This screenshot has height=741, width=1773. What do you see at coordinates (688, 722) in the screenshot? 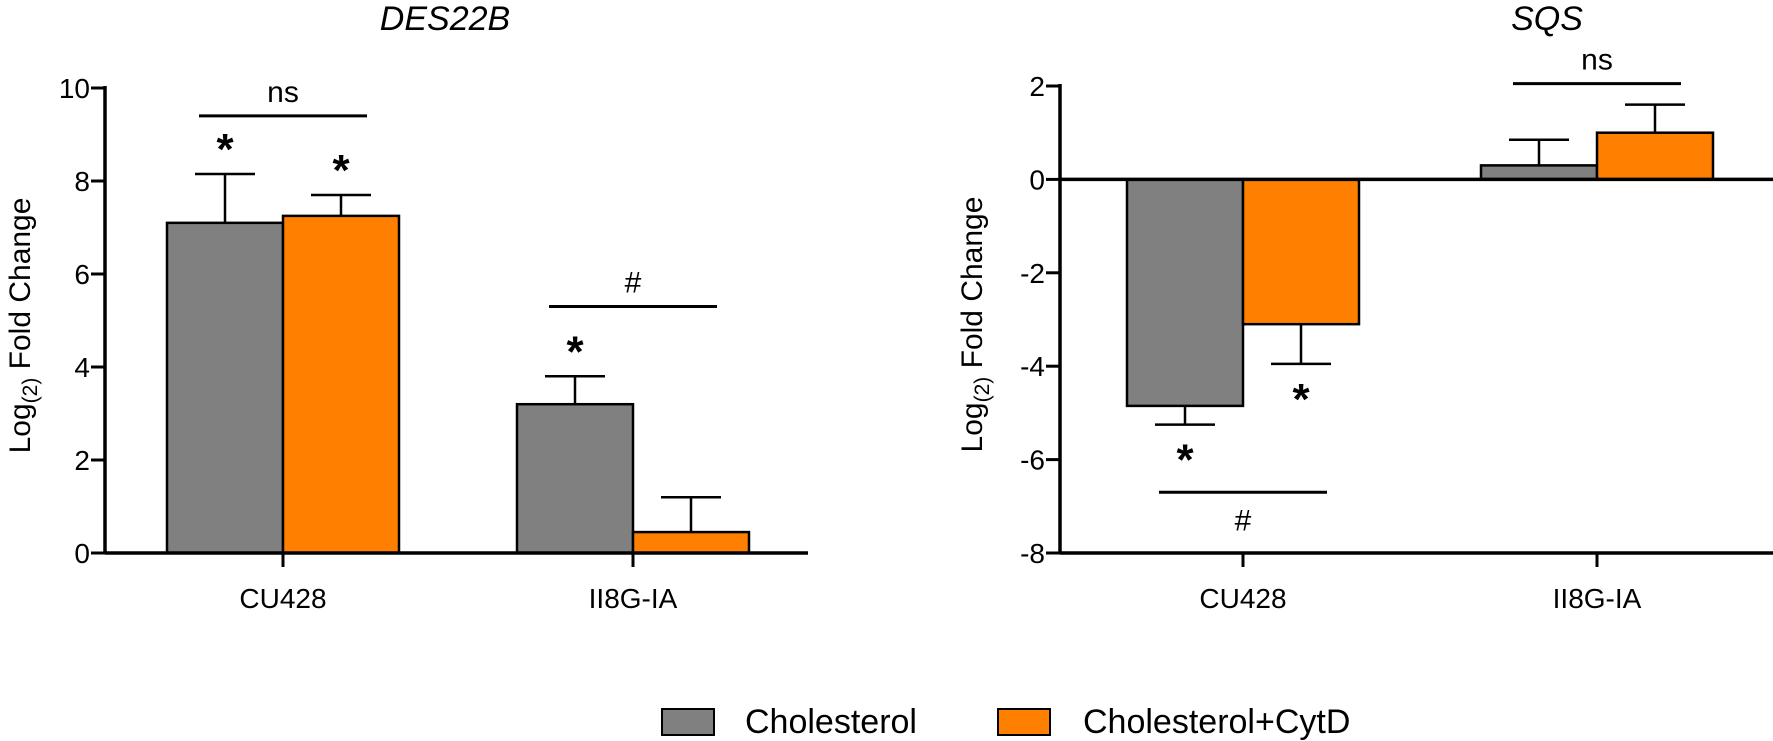
I see `legend-swatch-cholesterol` at bounding box center [688, 722].